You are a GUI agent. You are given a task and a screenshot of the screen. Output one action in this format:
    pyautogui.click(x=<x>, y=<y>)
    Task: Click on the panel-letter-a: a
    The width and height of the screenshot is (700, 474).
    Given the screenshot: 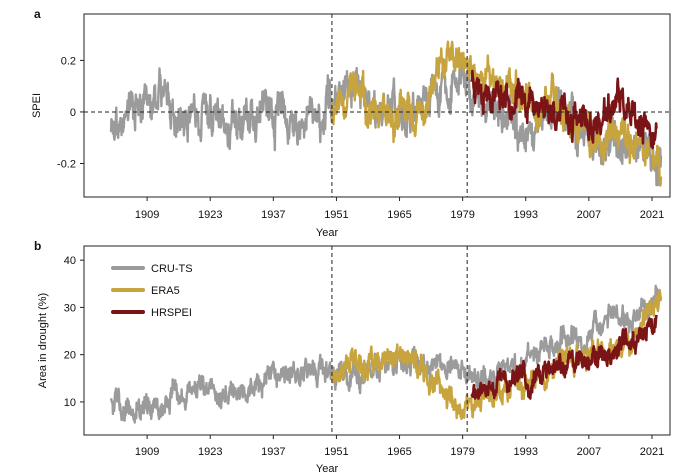 What is the action you would take?
    pyautogui.click(x=37, y=14)
    